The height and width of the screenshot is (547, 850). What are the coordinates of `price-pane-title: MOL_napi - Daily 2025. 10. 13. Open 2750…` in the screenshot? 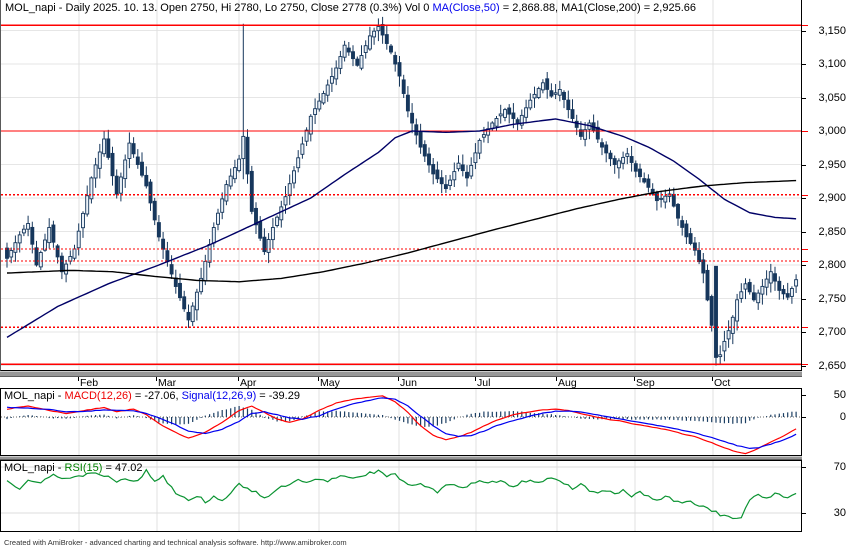 It's located at (350, 8).